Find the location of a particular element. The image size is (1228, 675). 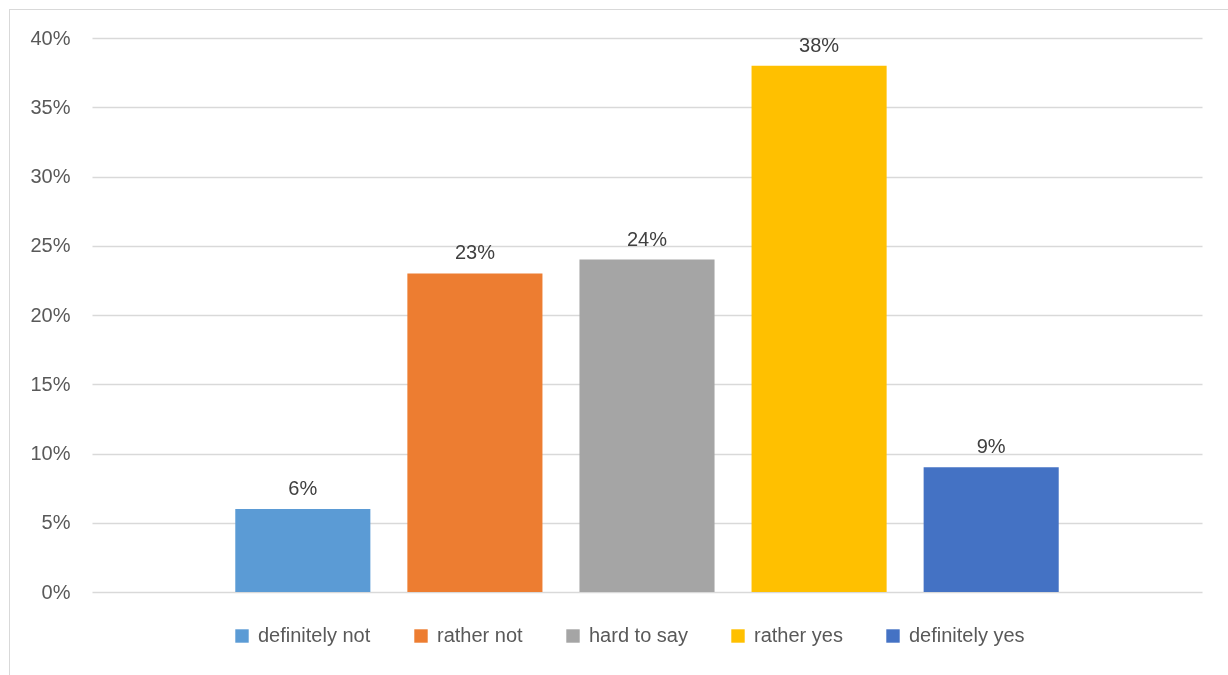

y-tick-label: 30% is located at coordinates (50, 176).